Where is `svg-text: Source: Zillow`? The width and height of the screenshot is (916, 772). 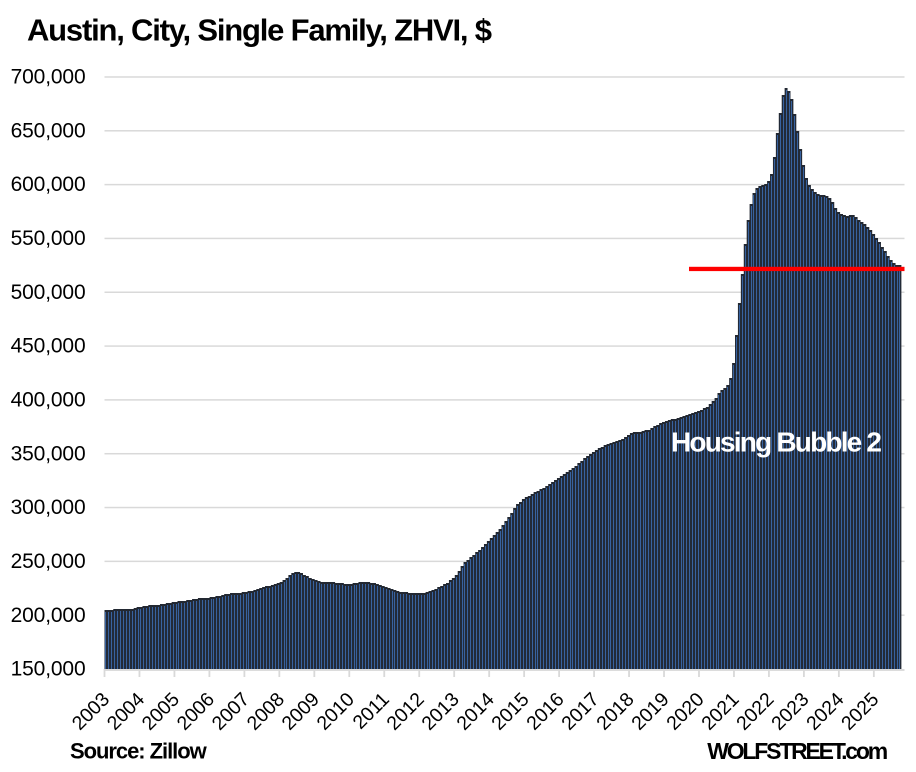 svg-text: Source: Zillow is located at coordinates (139, 751).